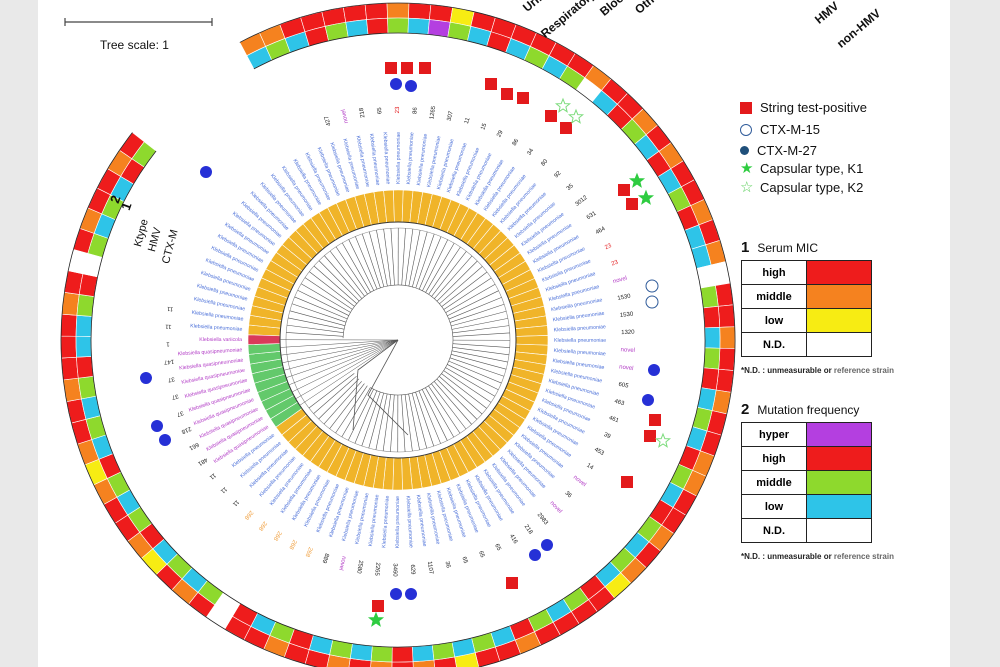 Image resolution: width=1000 pixels, height=667 pixels. I want to click on st-label: 1530, so click(627, 315).